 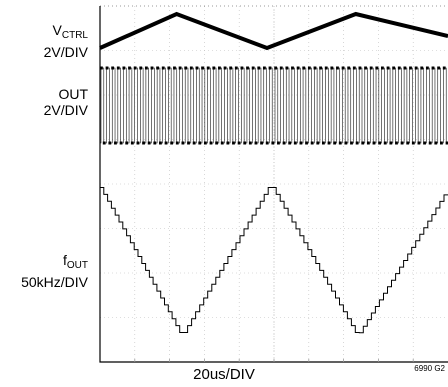 I want to click on out-name: OUT, so click(x=73, y=94).